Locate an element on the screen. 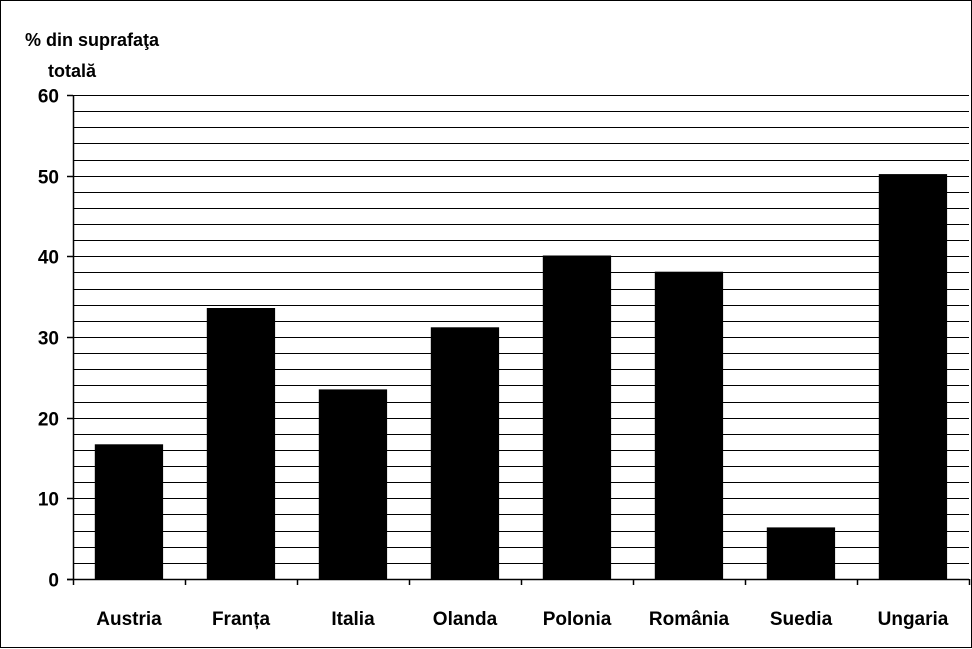  bar-austria is located at coordinates (129, 511).